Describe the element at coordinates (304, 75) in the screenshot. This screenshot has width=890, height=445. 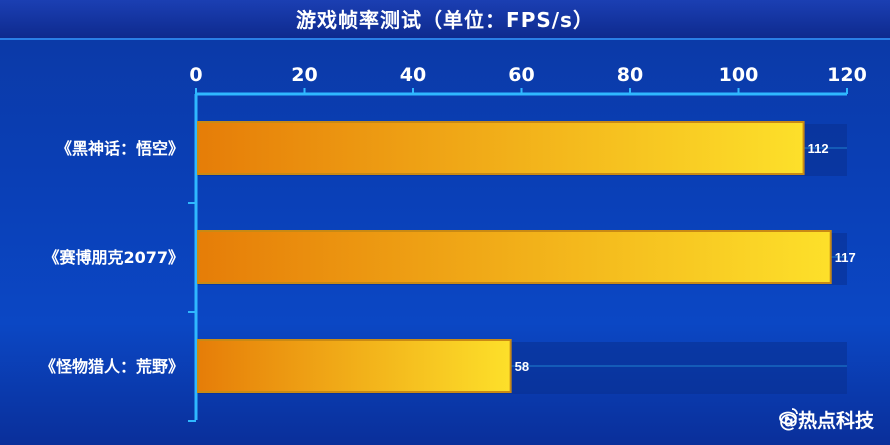
I see `x-tick-label: 20` at that location.